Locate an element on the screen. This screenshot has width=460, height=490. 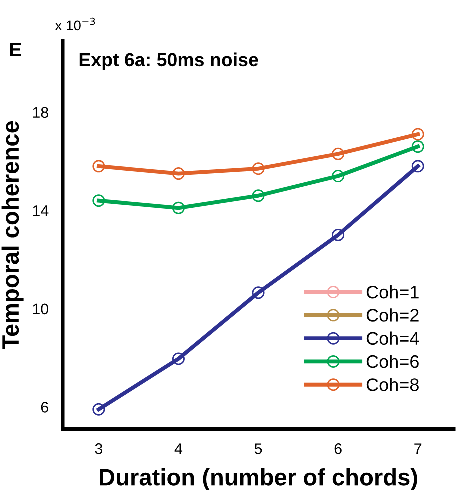
x-tick-label: 3 is located at coordinates (99, 449).